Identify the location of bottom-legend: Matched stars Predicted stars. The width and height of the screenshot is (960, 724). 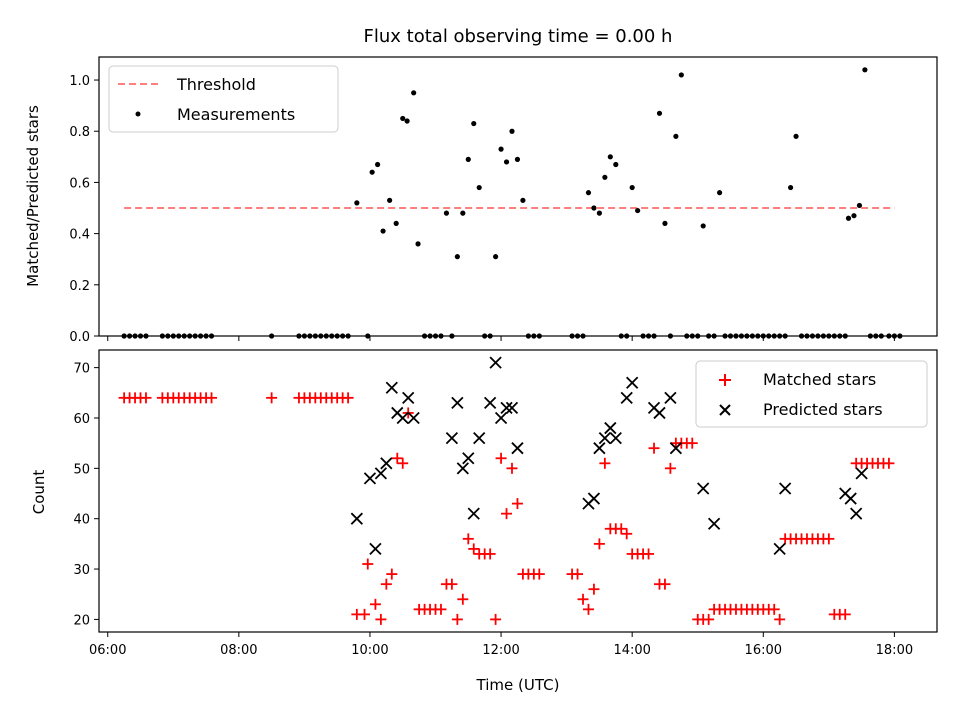
(811, 394).